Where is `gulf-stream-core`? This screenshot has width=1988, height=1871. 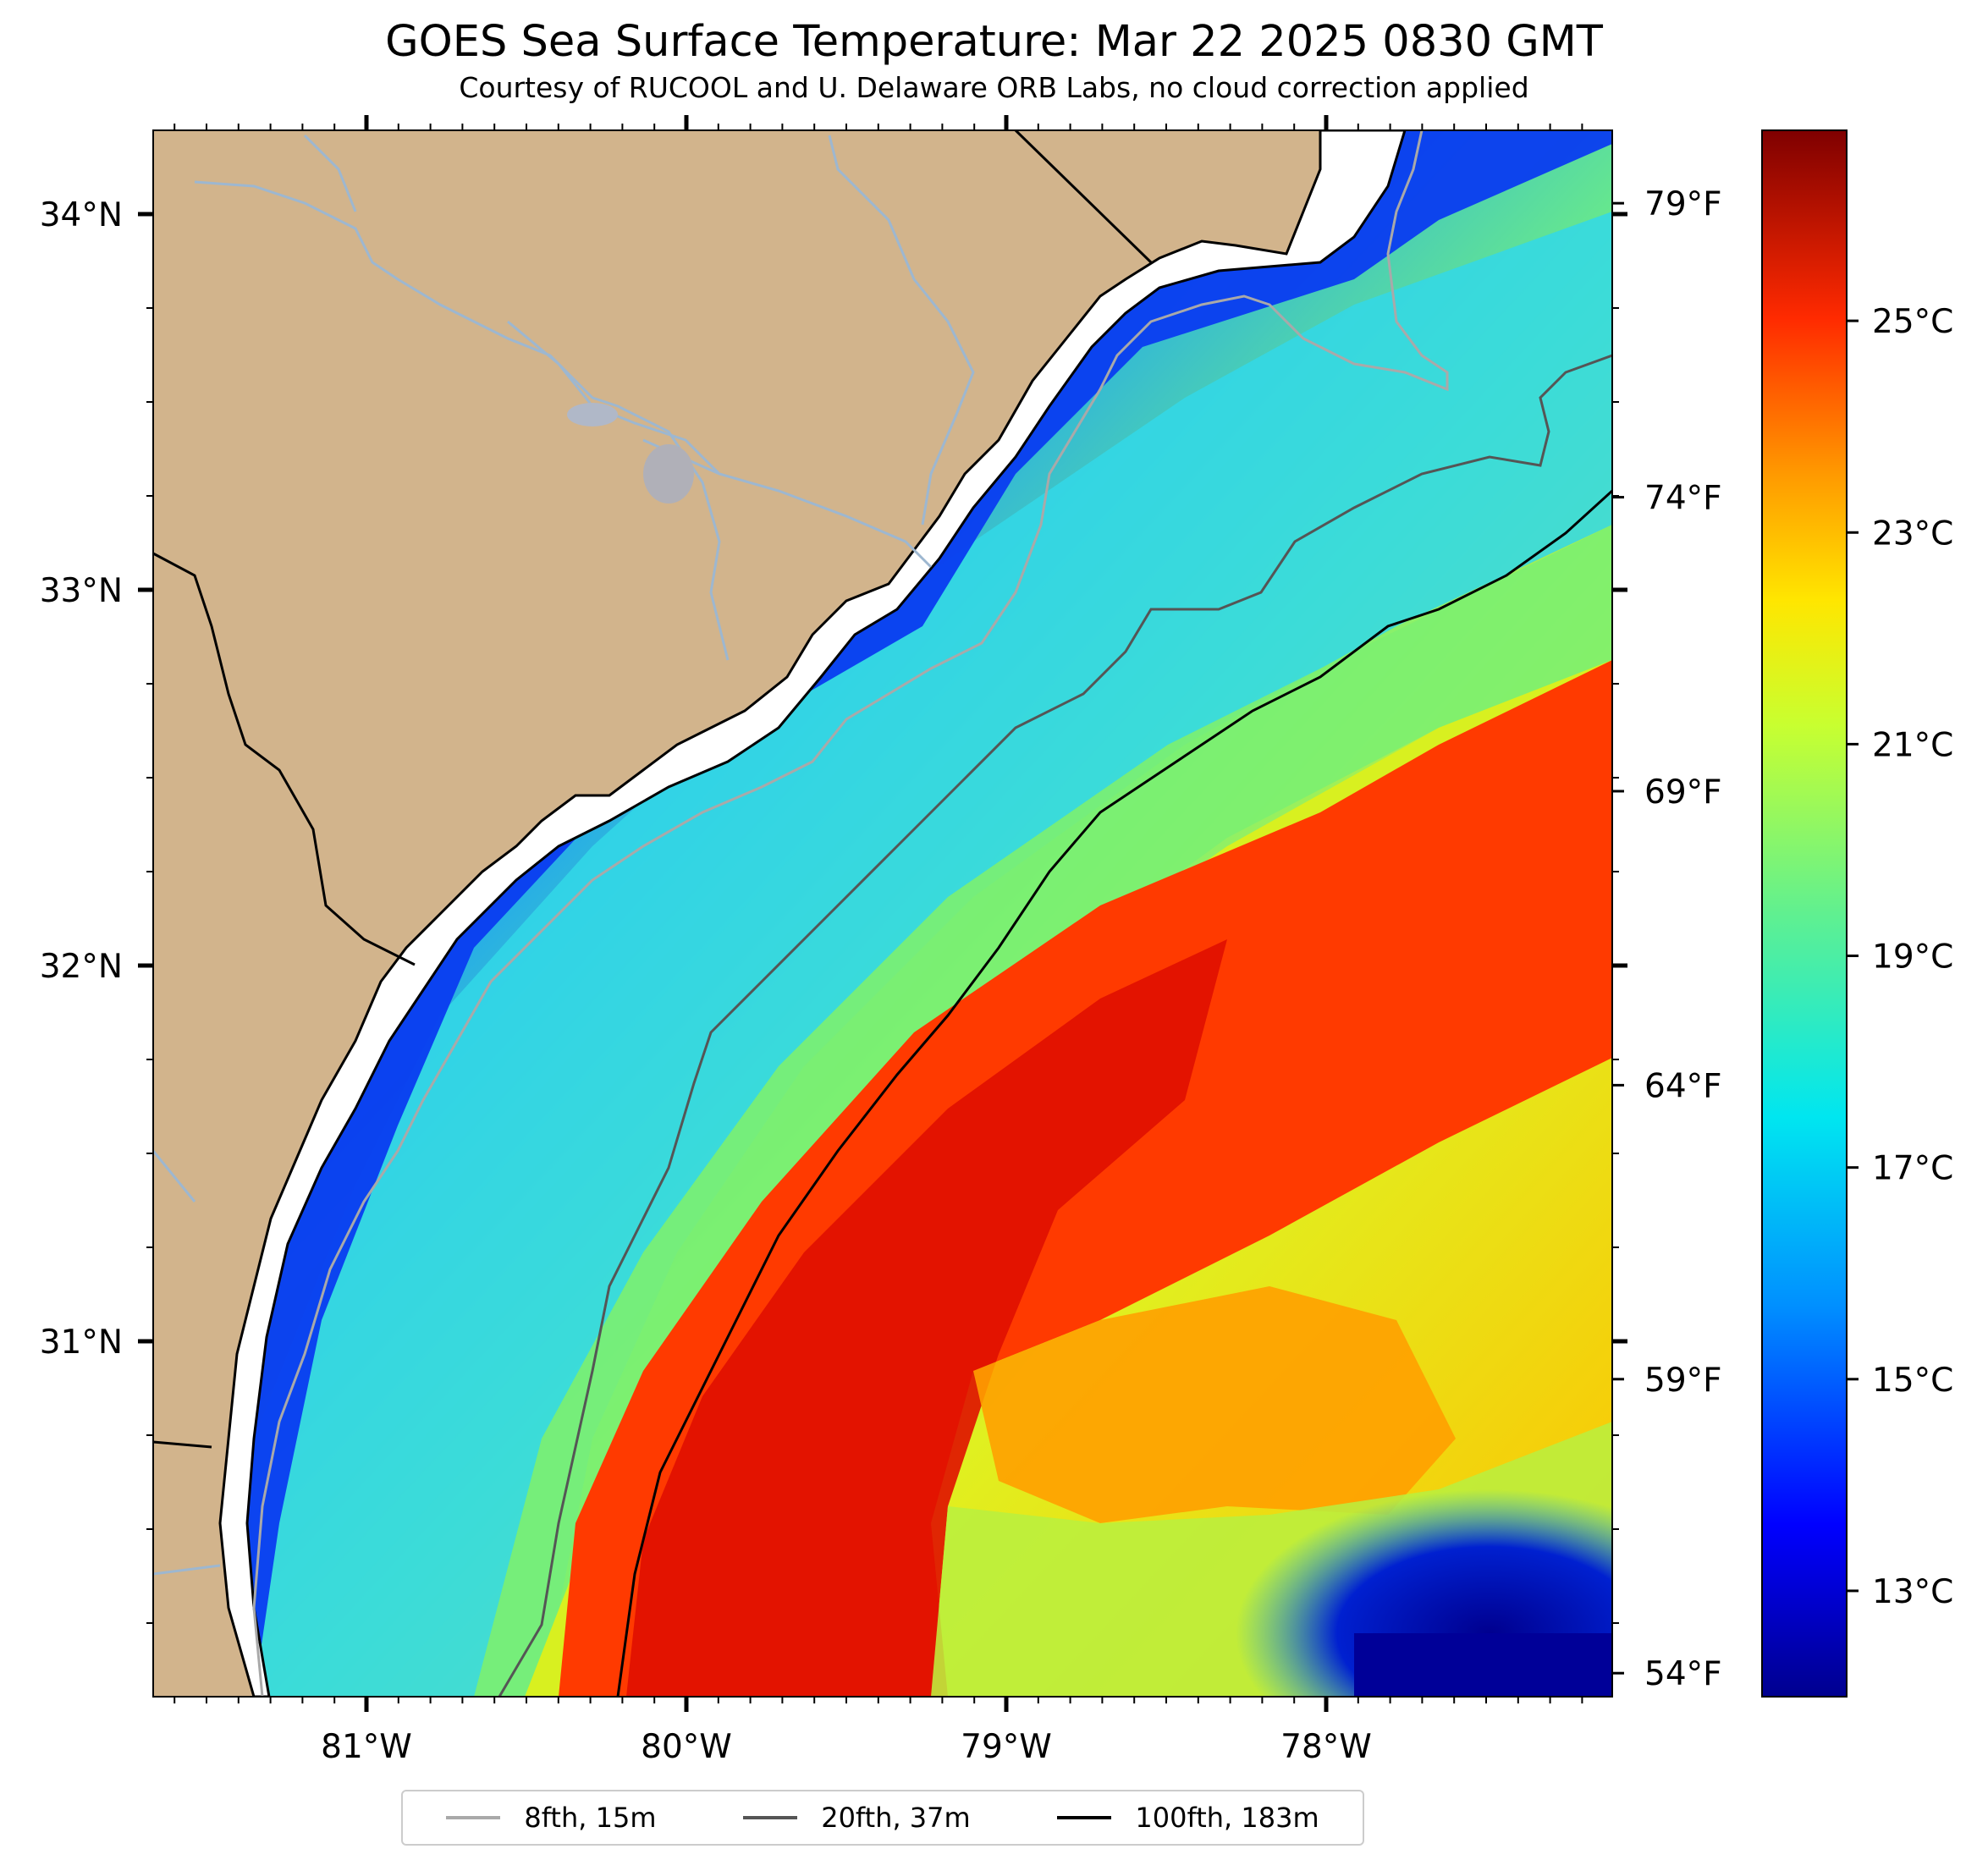 gulf-stream-core is located at coordinates (926, 1318).